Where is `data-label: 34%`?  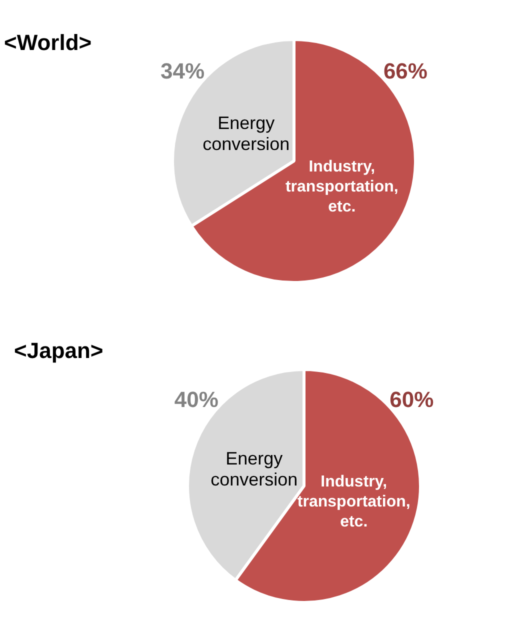 data-label: 34% is located at coordinates (182, 71).